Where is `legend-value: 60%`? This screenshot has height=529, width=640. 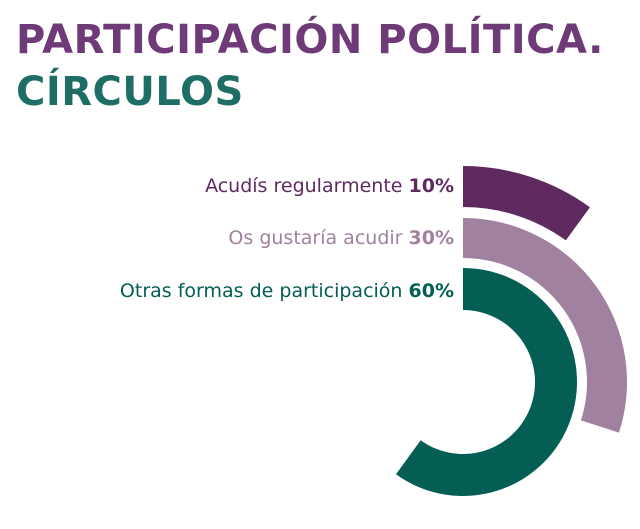 legend-value: 60% is located at coordinates (431, 291).